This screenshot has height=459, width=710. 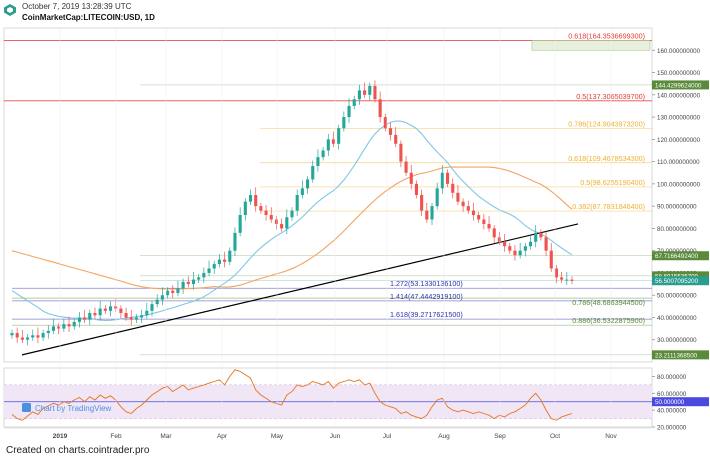 What do you see at coordinates (672, 394) in the screenshot?
I see `rsi-y-tick-label: 60.000000` at bounding box center [672, 394].